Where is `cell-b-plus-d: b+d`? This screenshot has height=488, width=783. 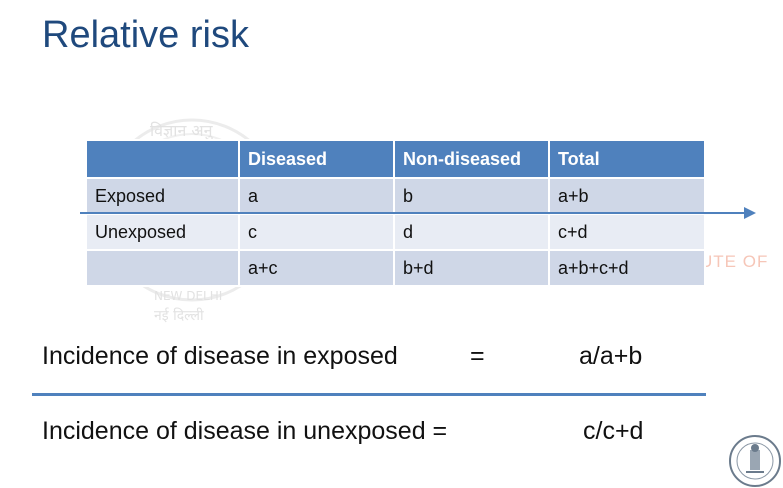 cell-b-plus-d: b+d is located at coordinates (471, 268).